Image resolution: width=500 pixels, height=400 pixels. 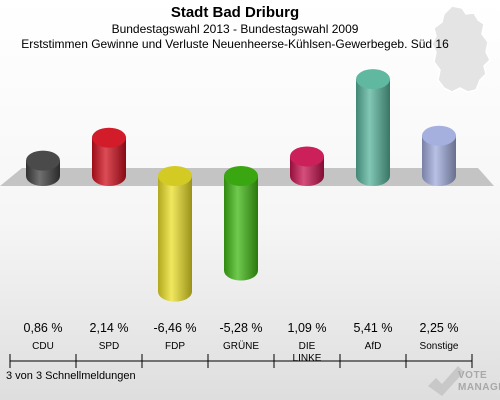 I want to click on footer-report-count: 3 von 3 Schnellmeldungen, so click(x=71, y=376).